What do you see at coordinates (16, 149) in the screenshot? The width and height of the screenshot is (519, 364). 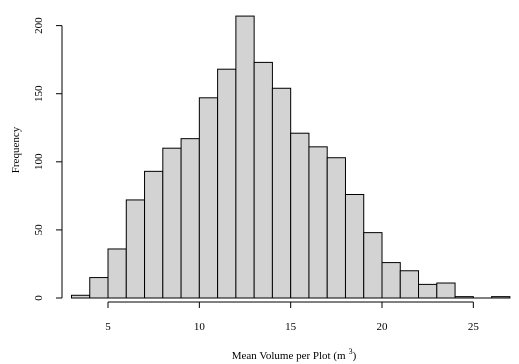 I see `y-axis-title: Frequency` at bounding box center [16, 149].